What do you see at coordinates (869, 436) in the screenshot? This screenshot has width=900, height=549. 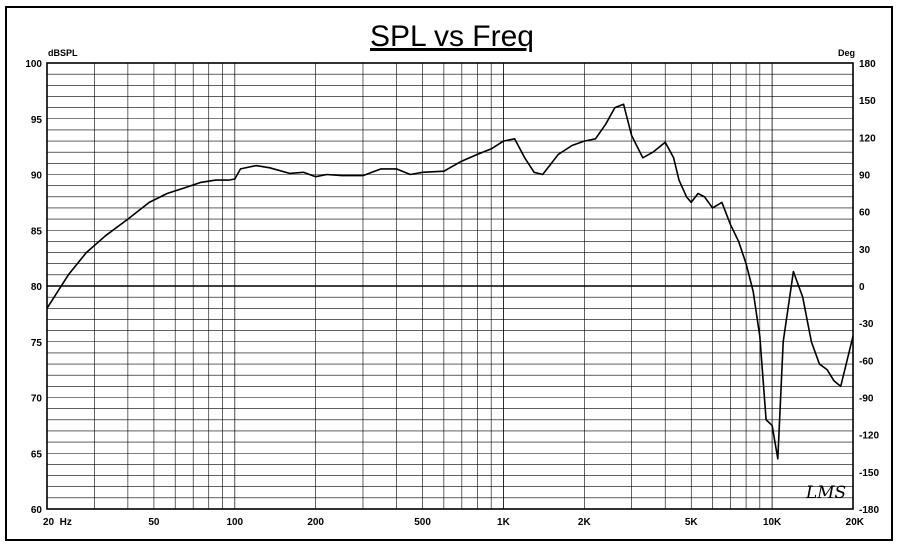 I see `y2-tick-label: -120` at bounding box center [869, 436].